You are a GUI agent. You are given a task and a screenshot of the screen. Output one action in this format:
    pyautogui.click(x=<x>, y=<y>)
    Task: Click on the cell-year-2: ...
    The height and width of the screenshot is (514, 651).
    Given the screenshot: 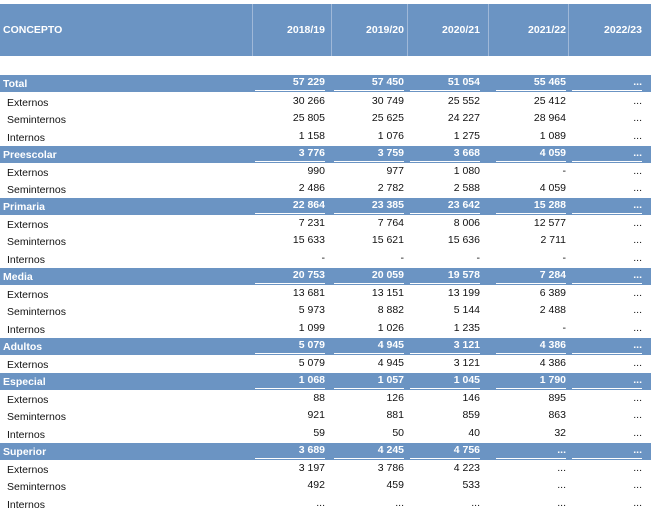 What is the action you would take?
    pyautogui.click(x=399, y=503)
    